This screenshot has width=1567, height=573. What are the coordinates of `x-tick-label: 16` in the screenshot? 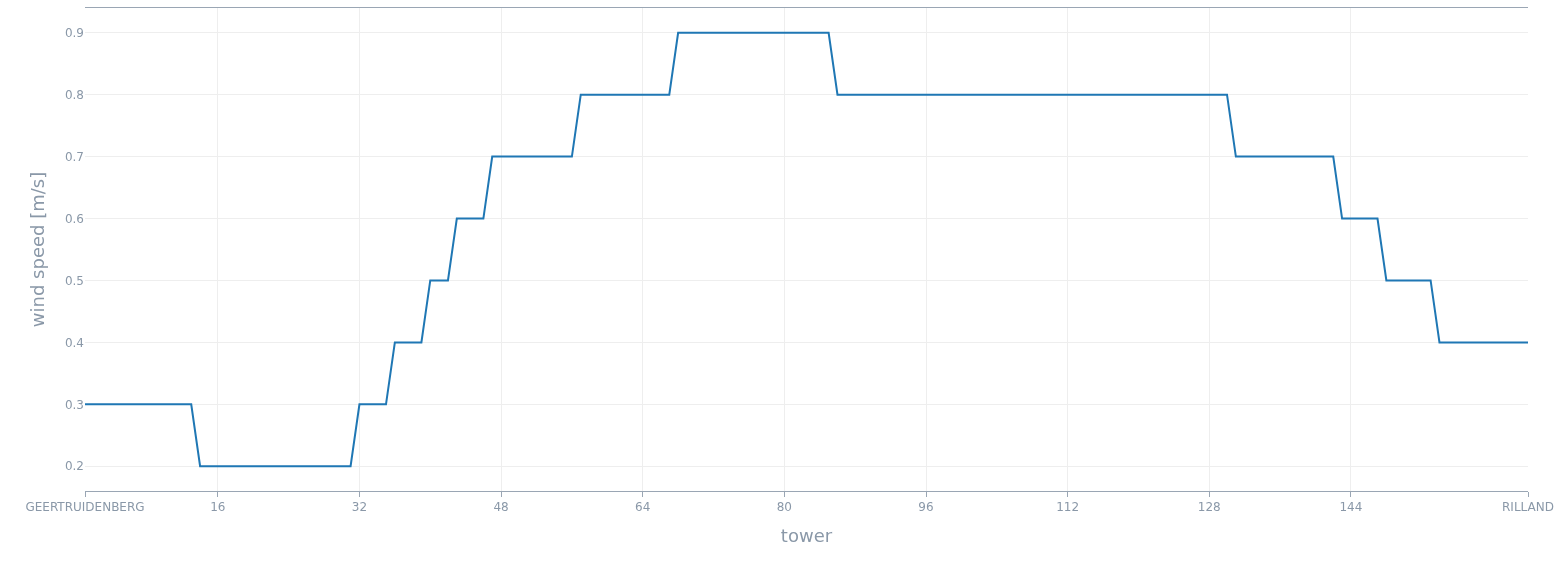 It's located at (218, 507).